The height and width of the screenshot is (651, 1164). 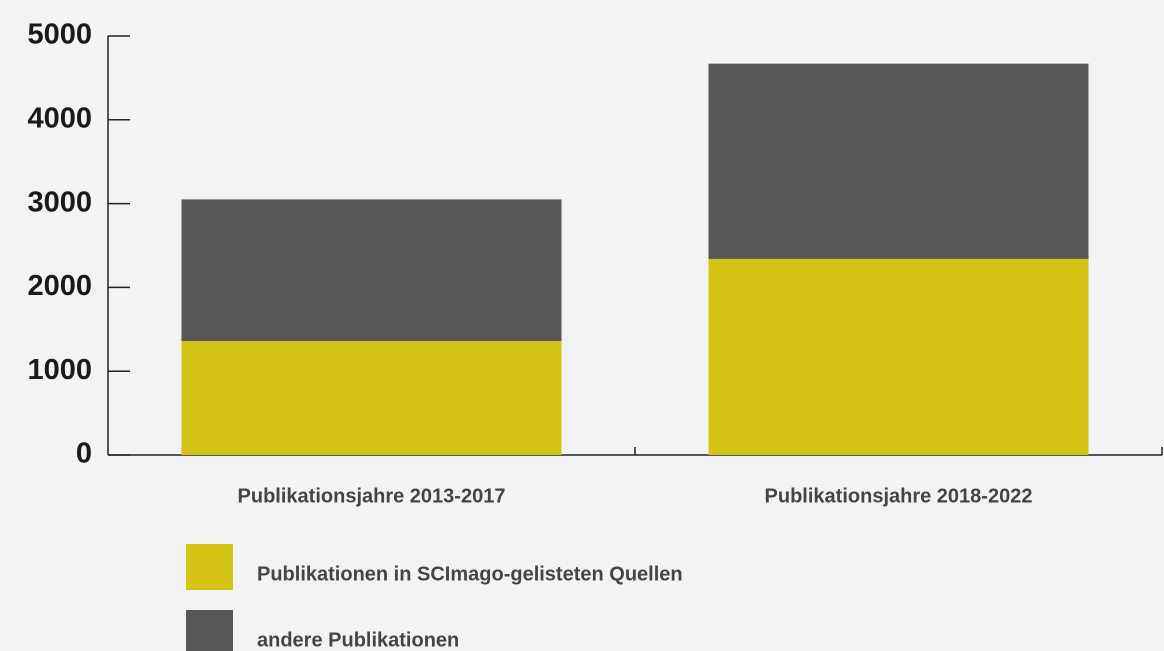 What do you see at coordinates (59, 118) in the screenshot?
I see `y-tick-label: 4000` at bounding box center [59, 118].